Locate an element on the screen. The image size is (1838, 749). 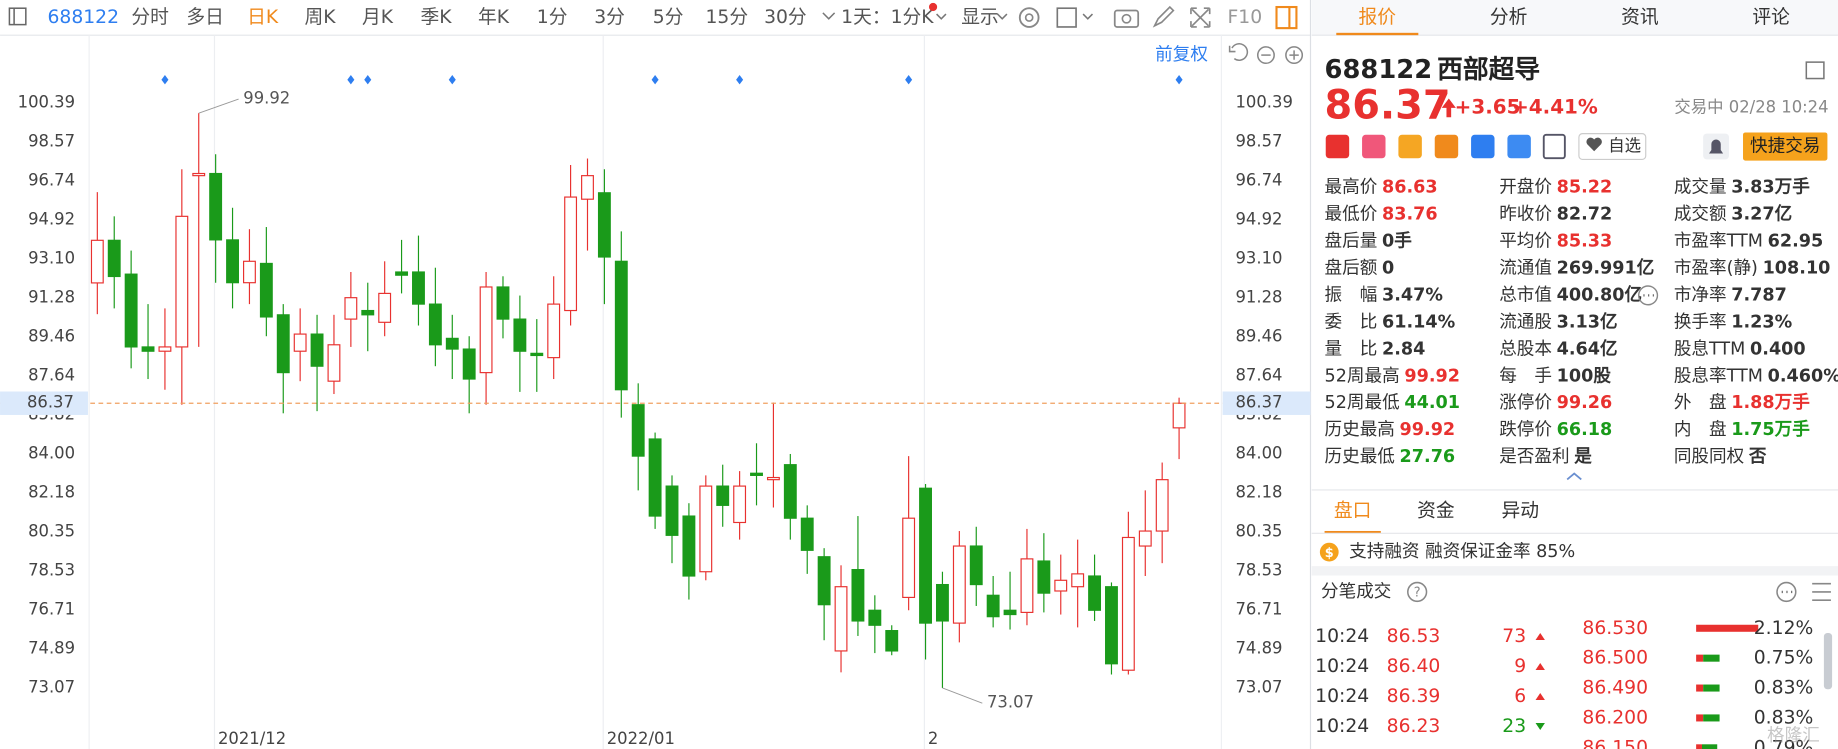
panel-tab: 分析 is located at coordinates (1509, 17).